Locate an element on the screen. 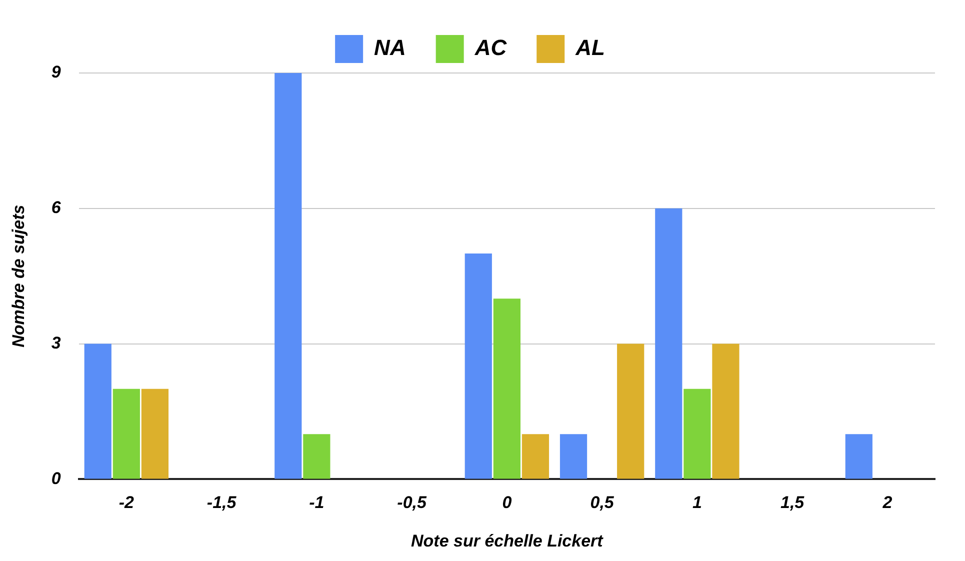 This screenshot has height=561, width=965. x-tick-label: -1 is located at coordinates (316, 502).